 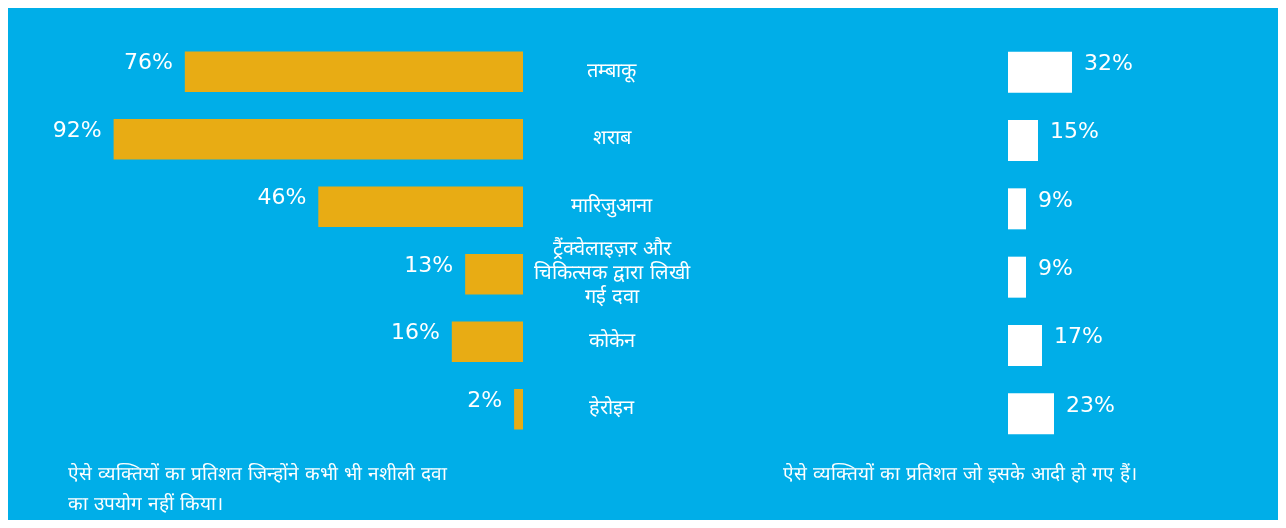 What do you see at coordinates (612, 272) in the screenshot?
I see `y-tick-label: ट्रैंक्वेलाइज़र और चिकित्सक द्वारा लिखी गई दवा` at bounding box center [612, 272].